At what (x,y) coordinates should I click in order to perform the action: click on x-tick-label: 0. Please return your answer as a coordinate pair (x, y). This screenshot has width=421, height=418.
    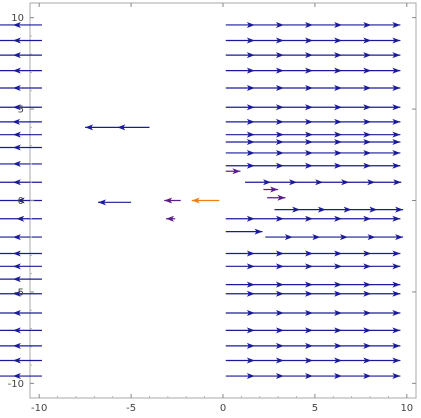
    Looking at the image, I should click on (223, 408).